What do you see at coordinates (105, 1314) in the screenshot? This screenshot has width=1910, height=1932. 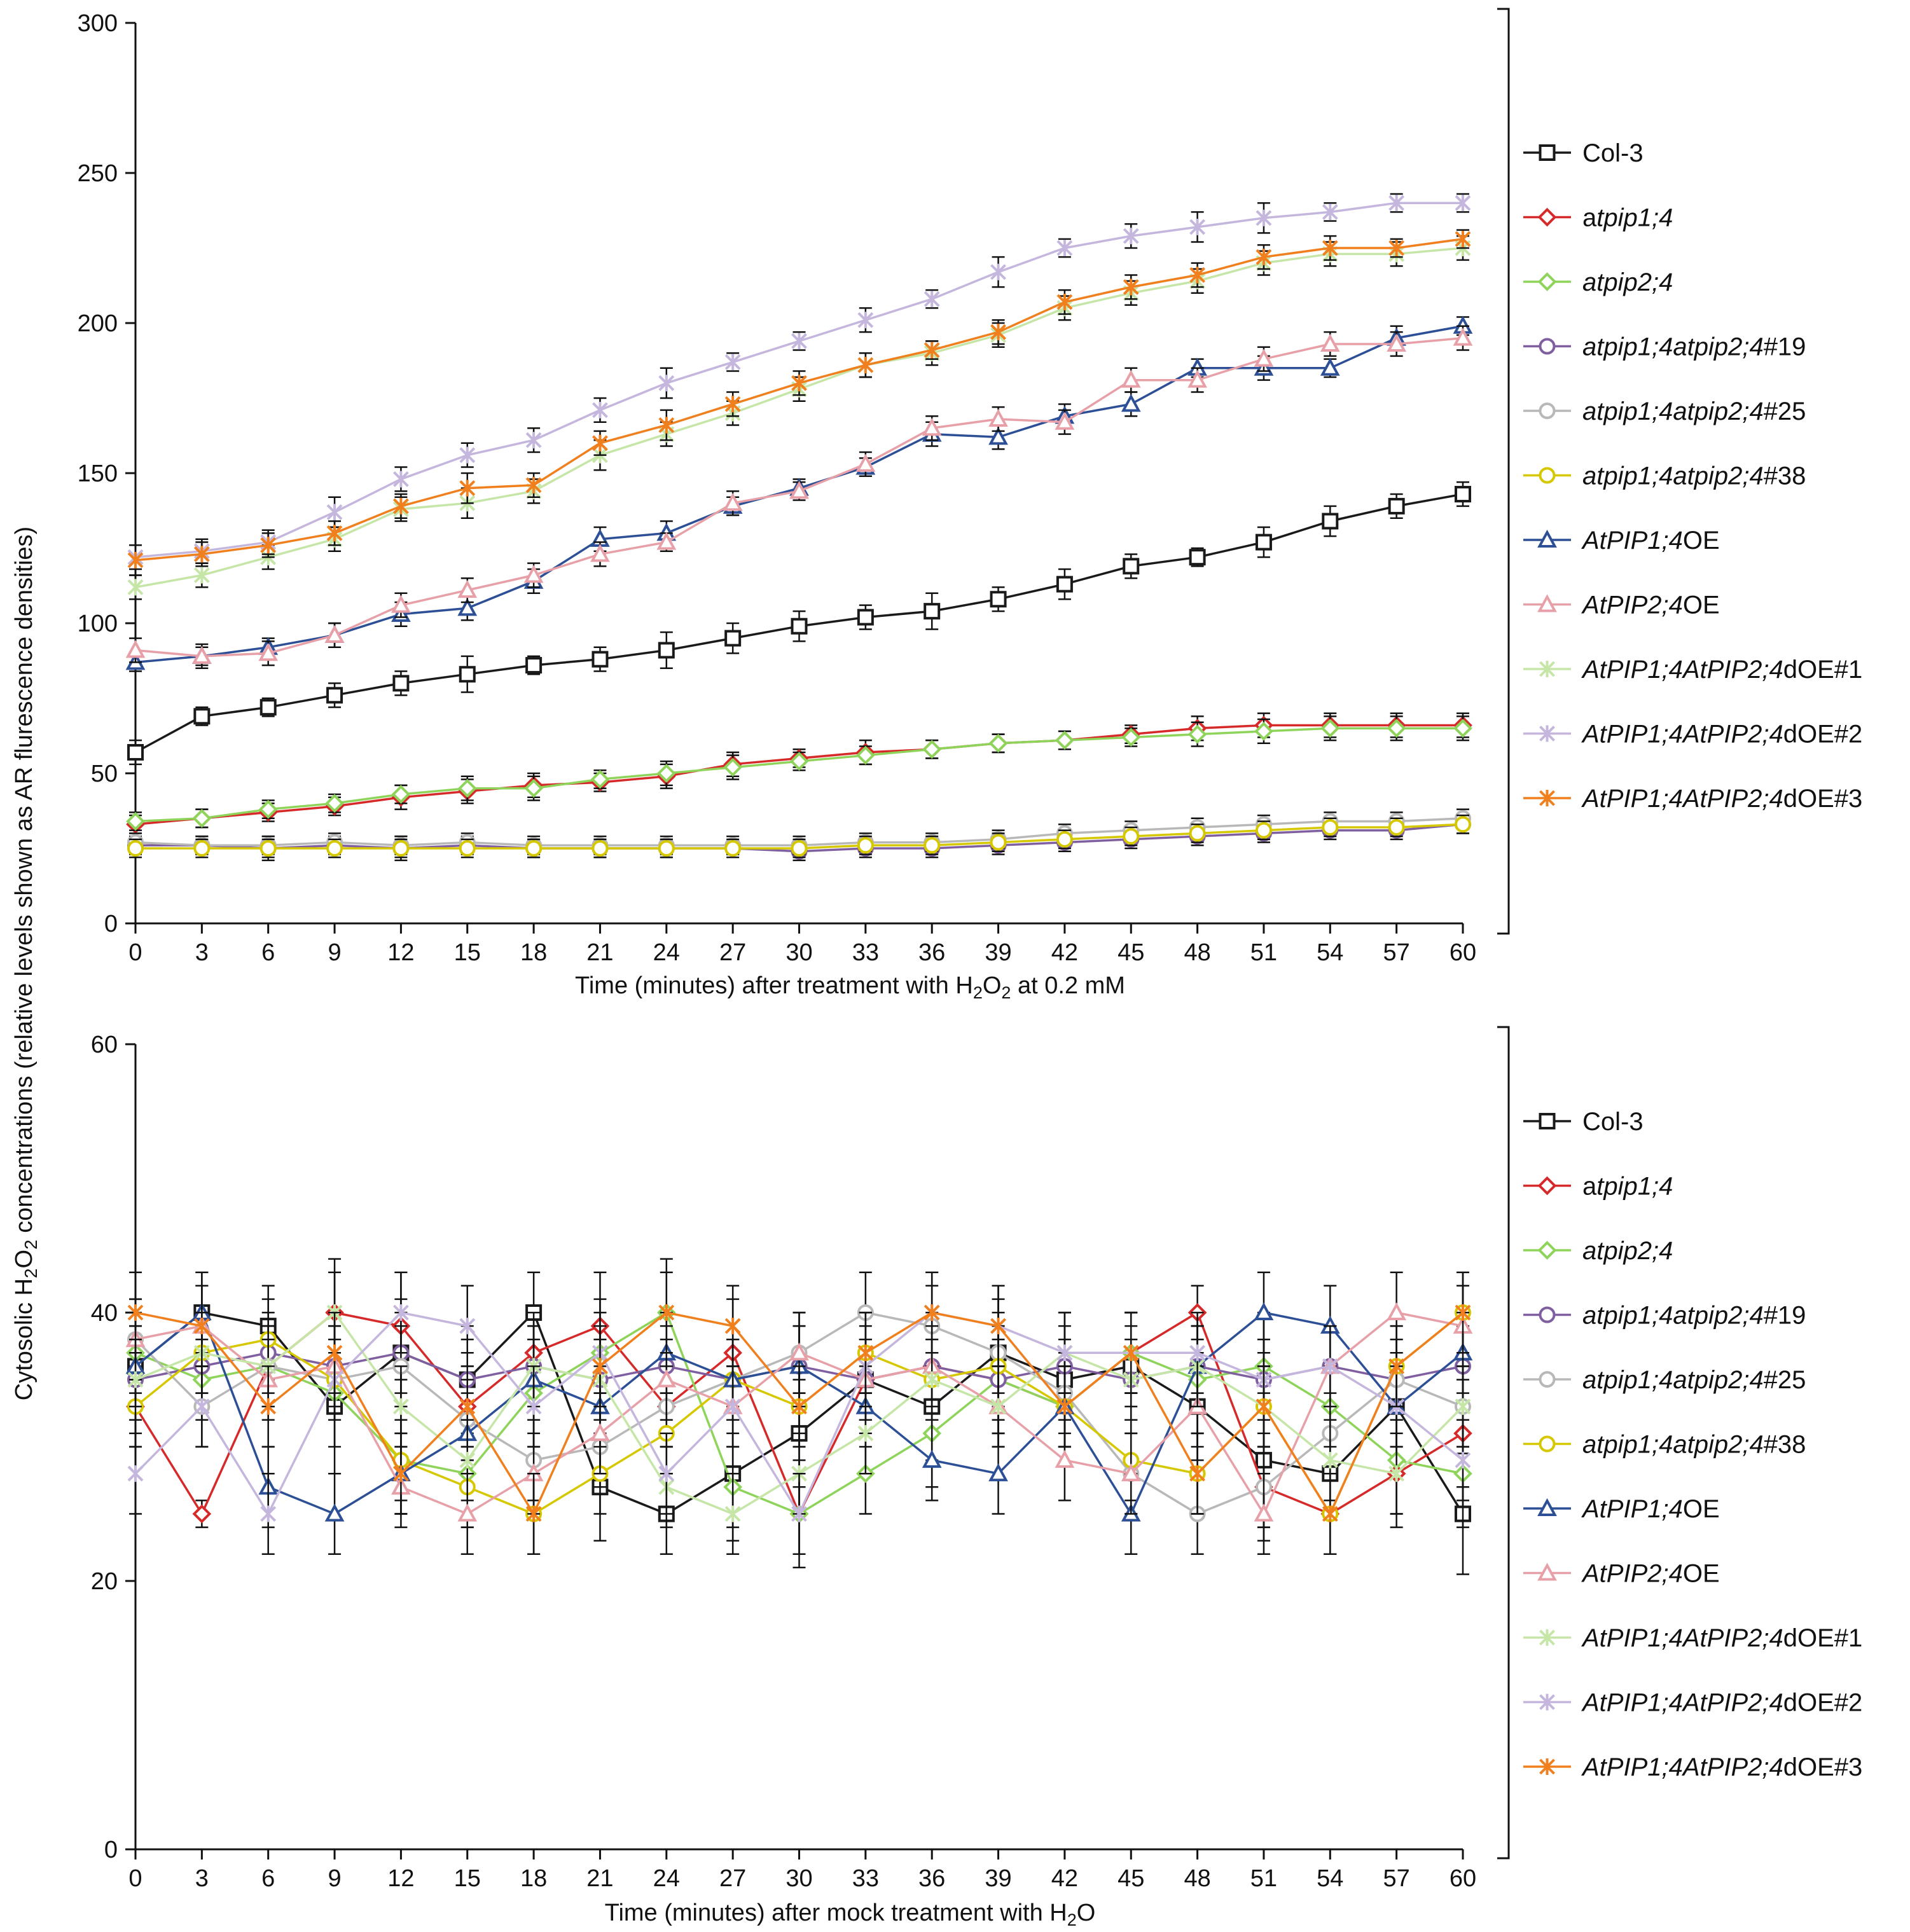 I see `y-tick-label: 40` at bounding box center [105, 1314].